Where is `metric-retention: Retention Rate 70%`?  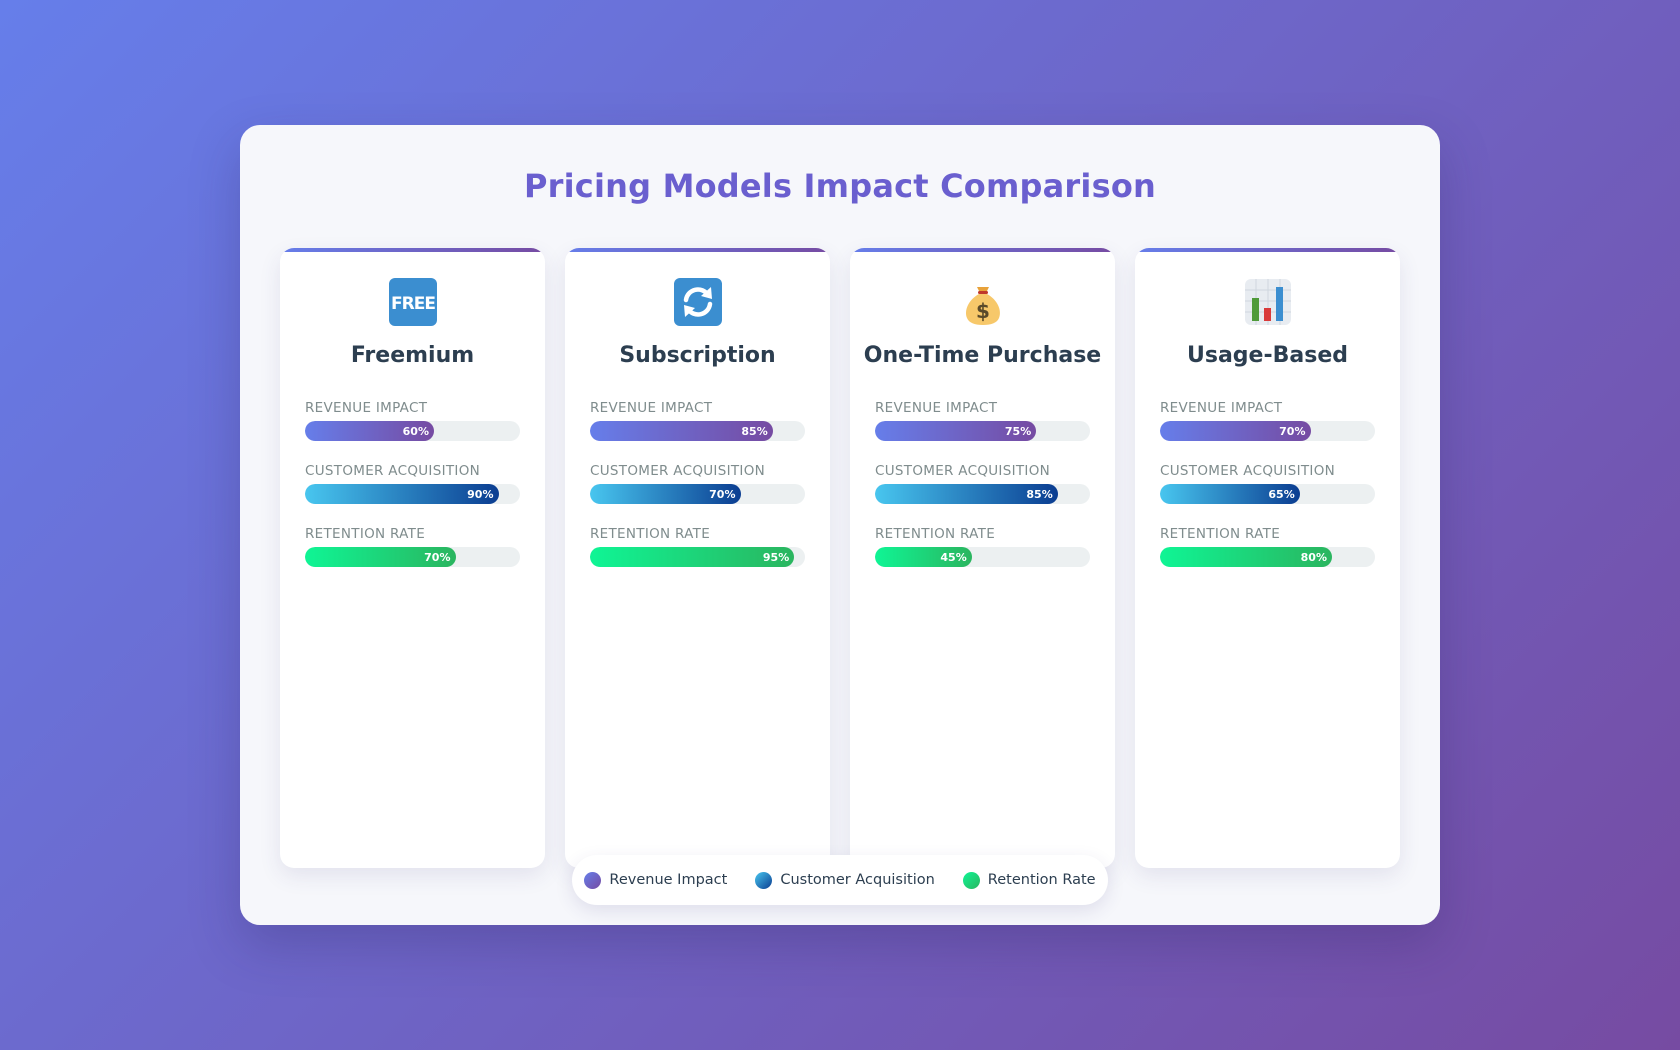
metric-retention: Retention Rate 70% is located at coordinates (412, 546).